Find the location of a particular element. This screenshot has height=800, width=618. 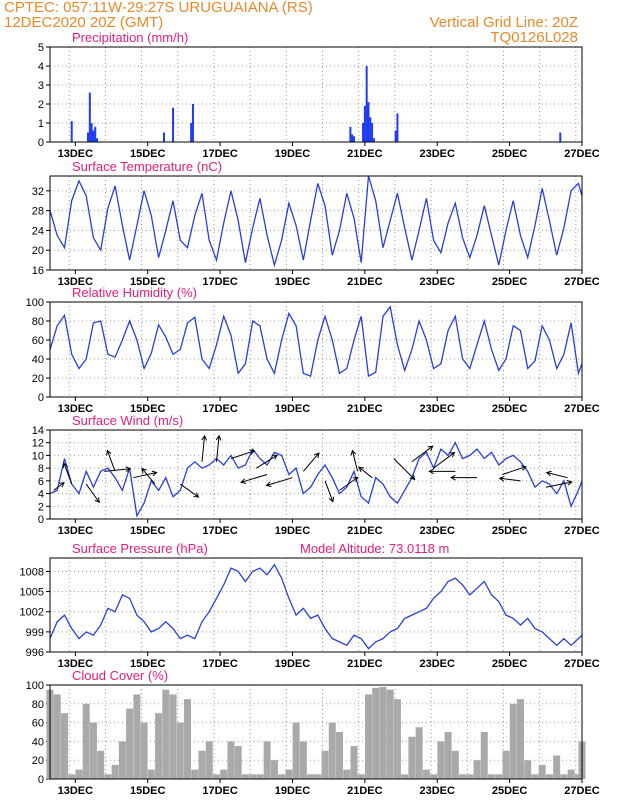

humidity-ytick-label: 20 is located at coordinates (38, 379).